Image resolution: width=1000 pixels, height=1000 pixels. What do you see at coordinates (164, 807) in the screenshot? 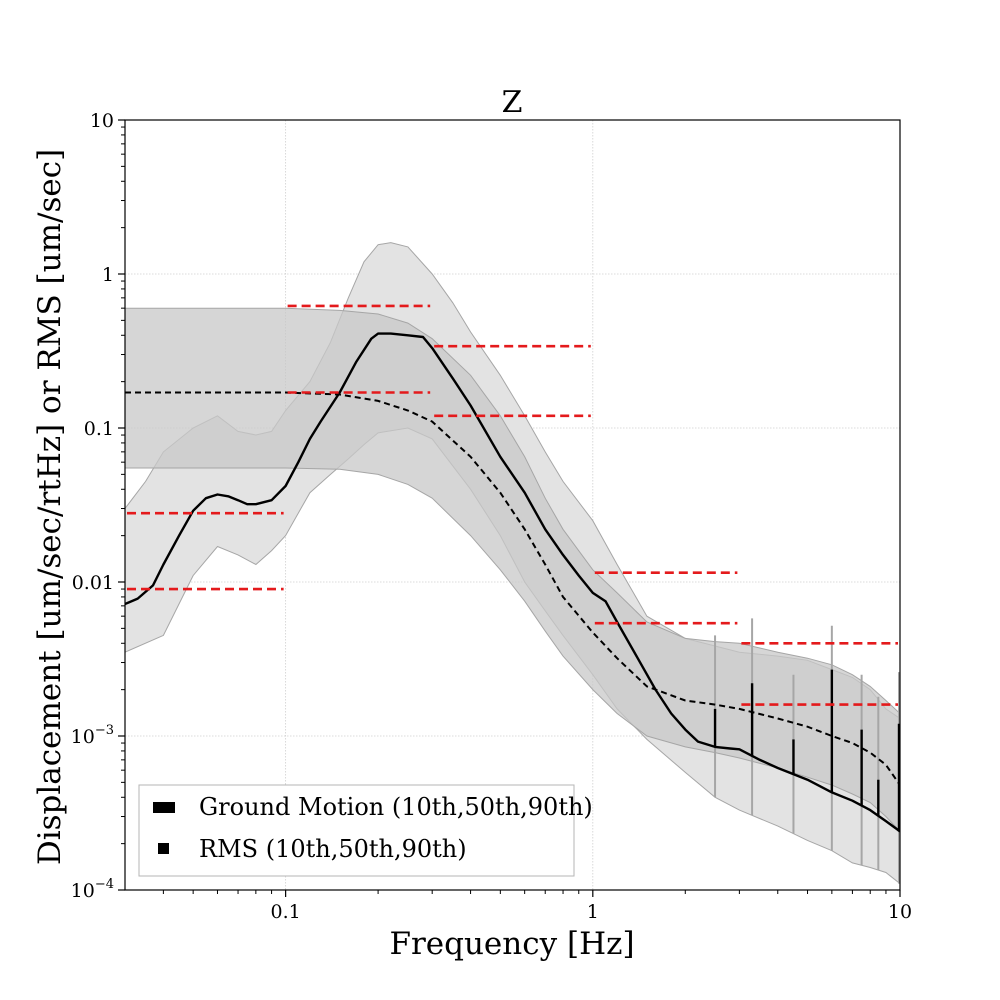
I see `legend-swatch-ground-motion` at bounding box center [164, 807].